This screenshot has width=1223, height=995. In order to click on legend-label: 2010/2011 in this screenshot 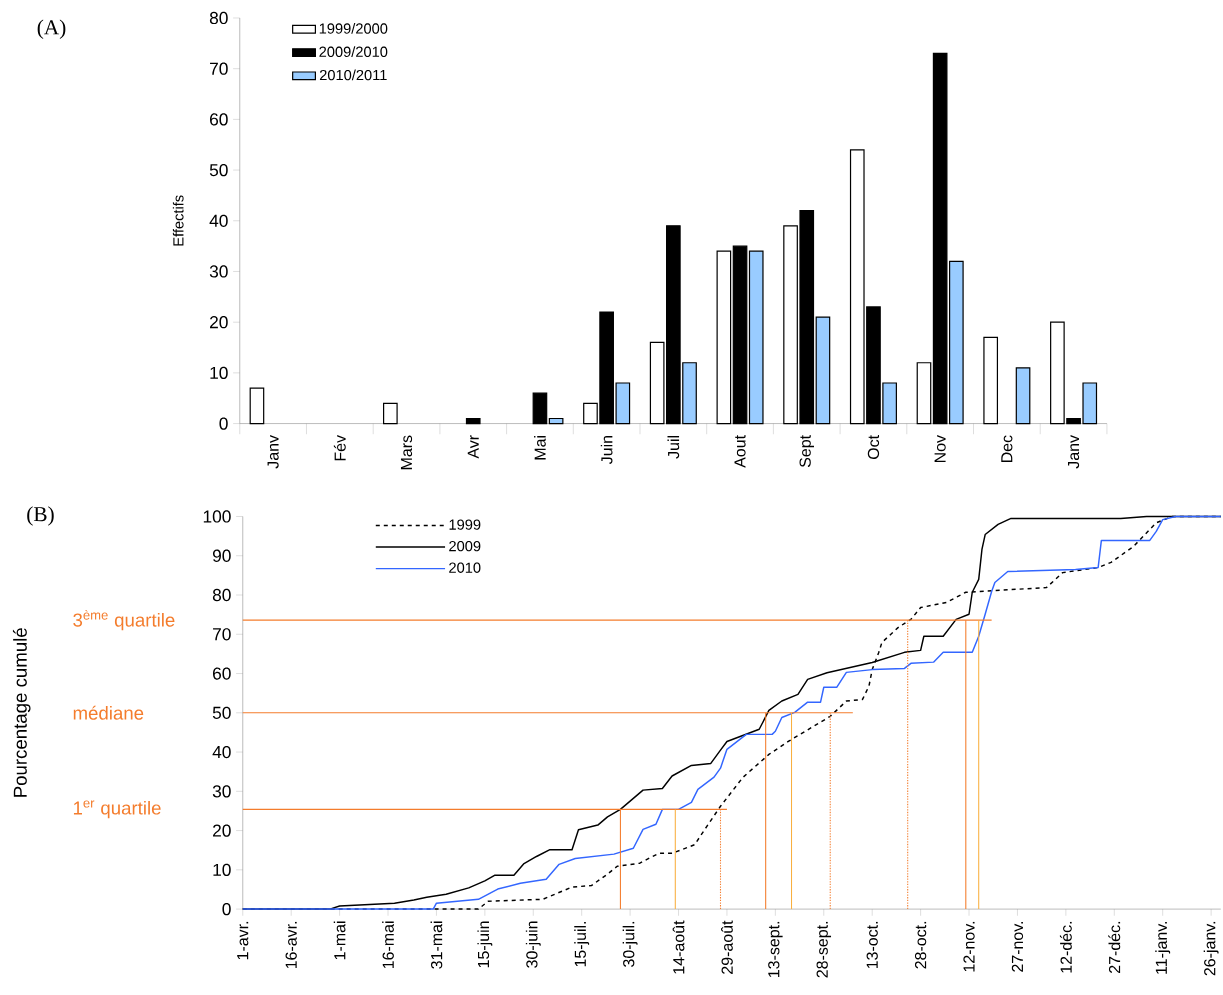, I will do `click(353, 75)`.